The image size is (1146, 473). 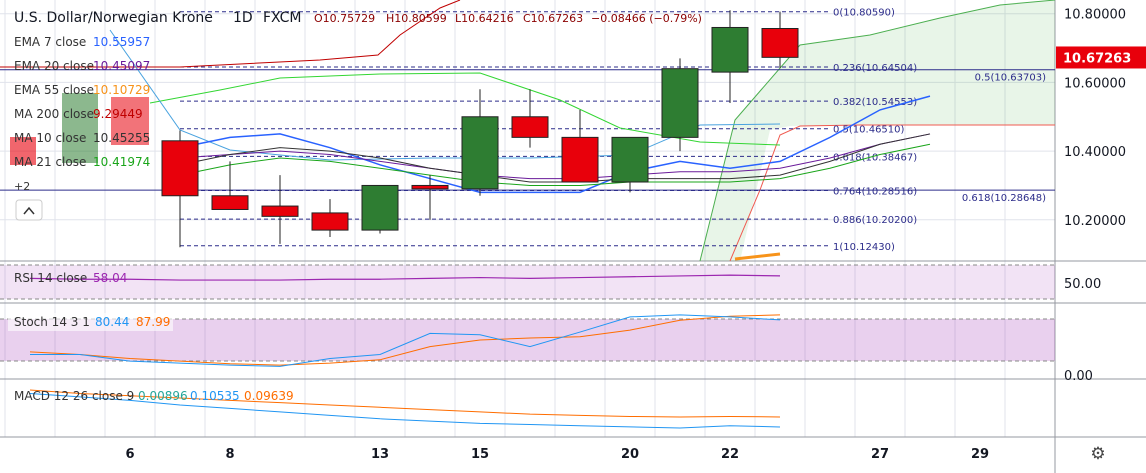 What do you see at coordinates (282, 18) in the screenshot?
I see `source-label: FXCM` at bounding box center [282, 18].